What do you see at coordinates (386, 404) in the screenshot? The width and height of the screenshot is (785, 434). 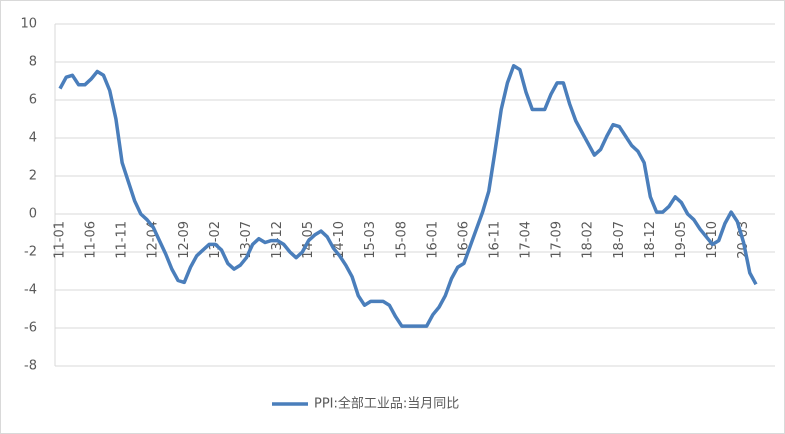 I see `legend-label: PPI:全部工业品:当月同比` at bounding box center [386, 404].